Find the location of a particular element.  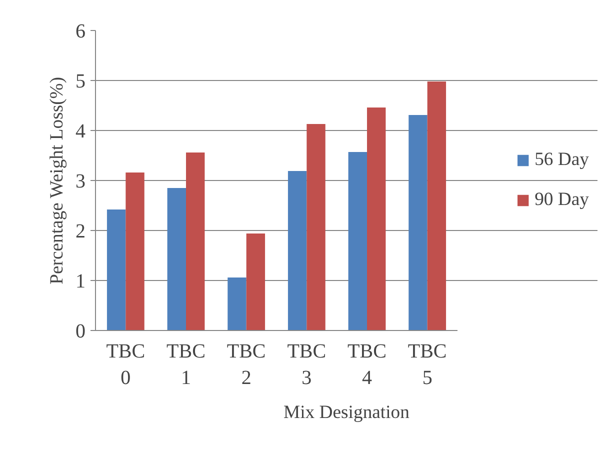

y-tick-label: 0 is located at coordinates (81, 331).